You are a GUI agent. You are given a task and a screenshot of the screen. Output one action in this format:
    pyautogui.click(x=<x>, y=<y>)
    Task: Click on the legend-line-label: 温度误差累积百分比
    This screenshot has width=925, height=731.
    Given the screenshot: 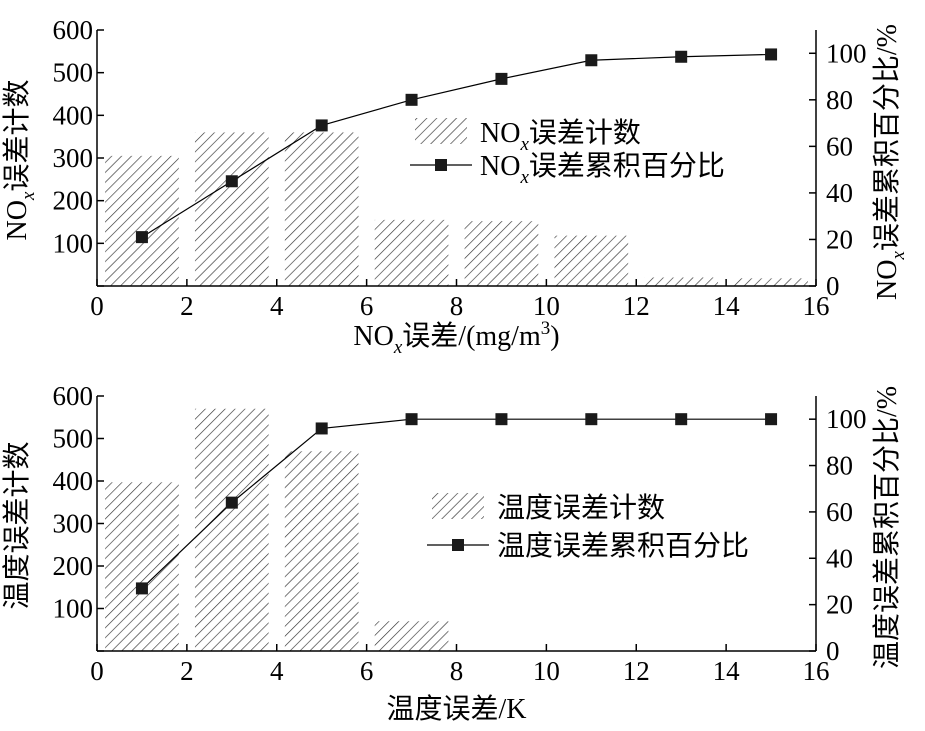 What is the action you would take?
    pyautogui.click(x=623, y=546)
    